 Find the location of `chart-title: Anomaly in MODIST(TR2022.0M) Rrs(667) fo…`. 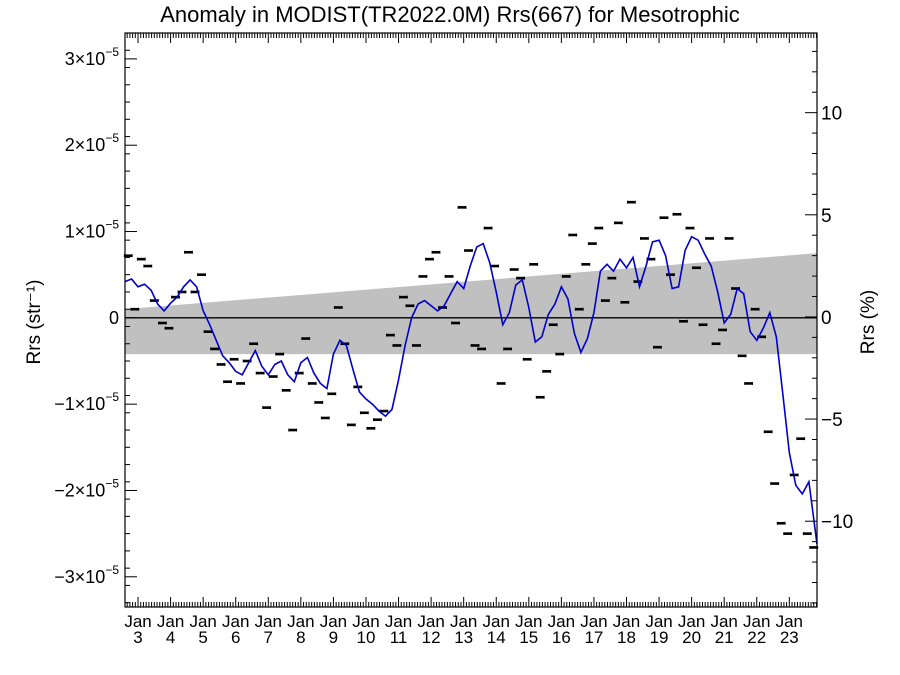

chart-title: Anomaly in MODIST(TR2022.0M) Rrs(667) fo… is located at coordinates (450, 14).